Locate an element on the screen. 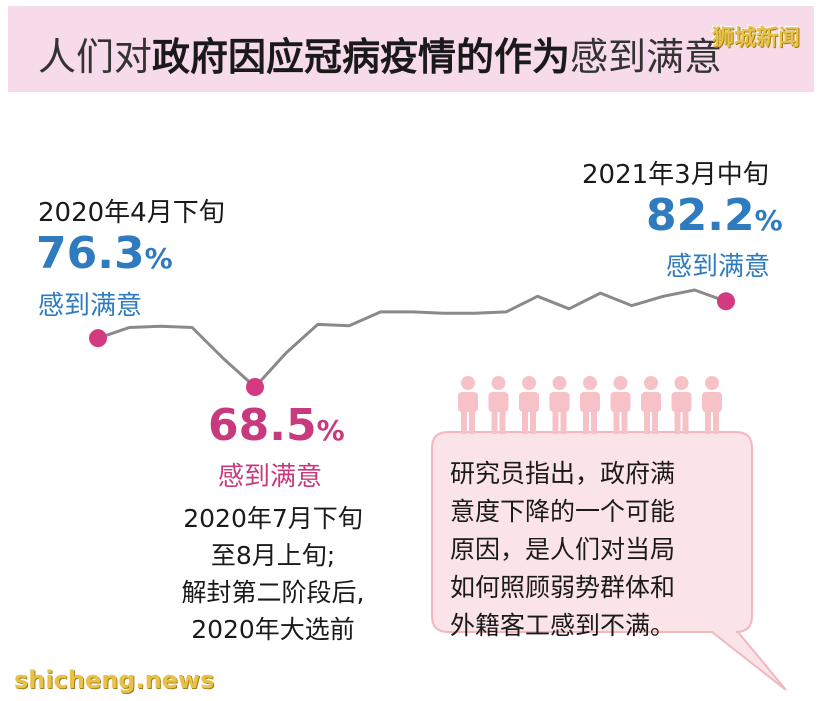  start-unit: % is located at coordinates (158, 258).